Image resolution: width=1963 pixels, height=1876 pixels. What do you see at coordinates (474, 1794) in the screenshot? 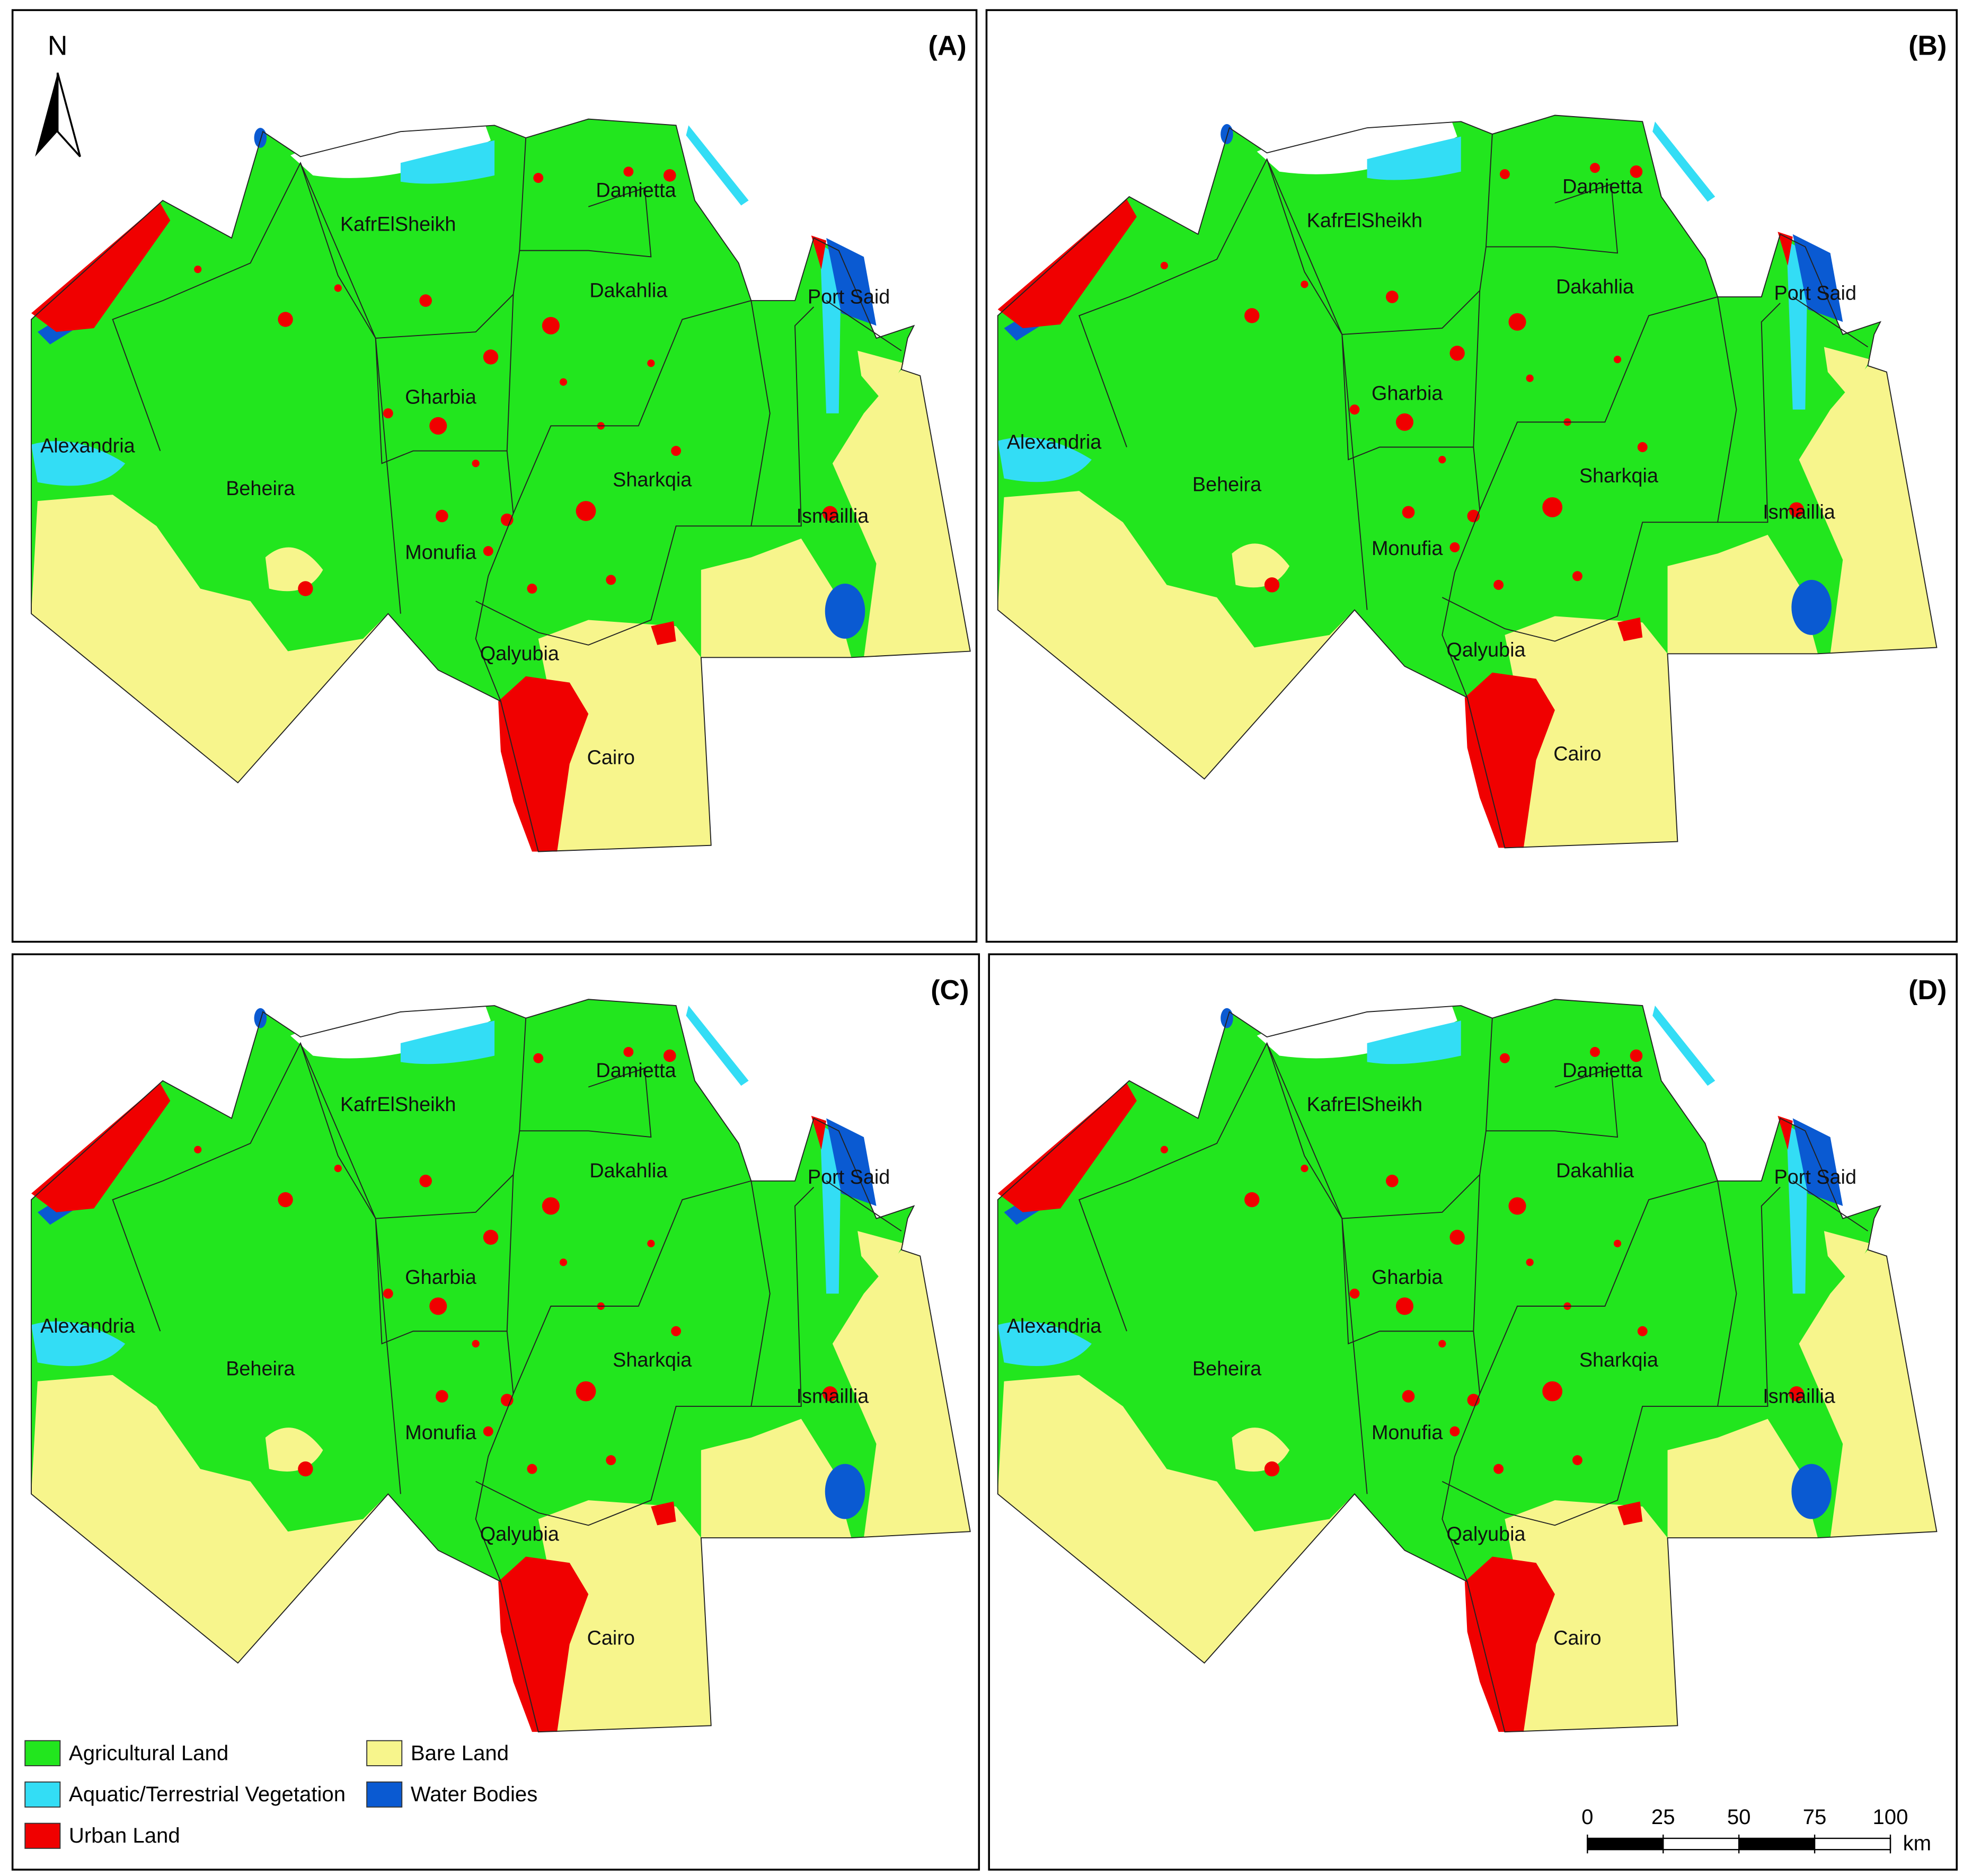
I see `legend-label: Water Bodies` at bounding box center [474, 1794].